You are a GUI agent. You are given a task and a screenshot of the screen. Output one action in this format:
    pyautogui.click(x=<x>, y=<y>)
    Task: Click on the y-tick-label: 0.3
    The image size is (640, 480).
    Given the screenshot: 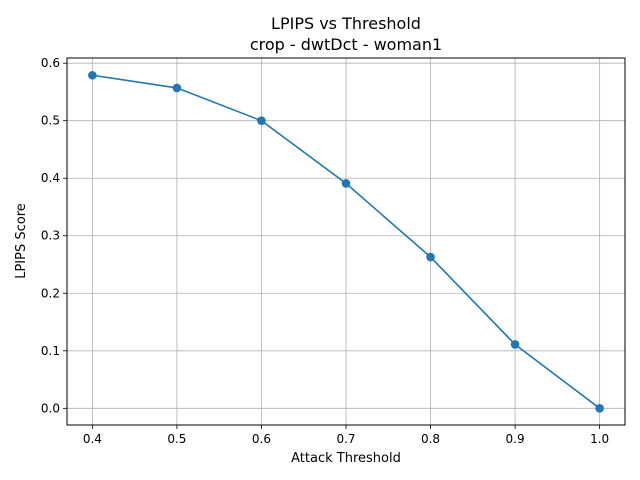 What is the action you would take?
    pyautogui.click(x=50, y=236)
    